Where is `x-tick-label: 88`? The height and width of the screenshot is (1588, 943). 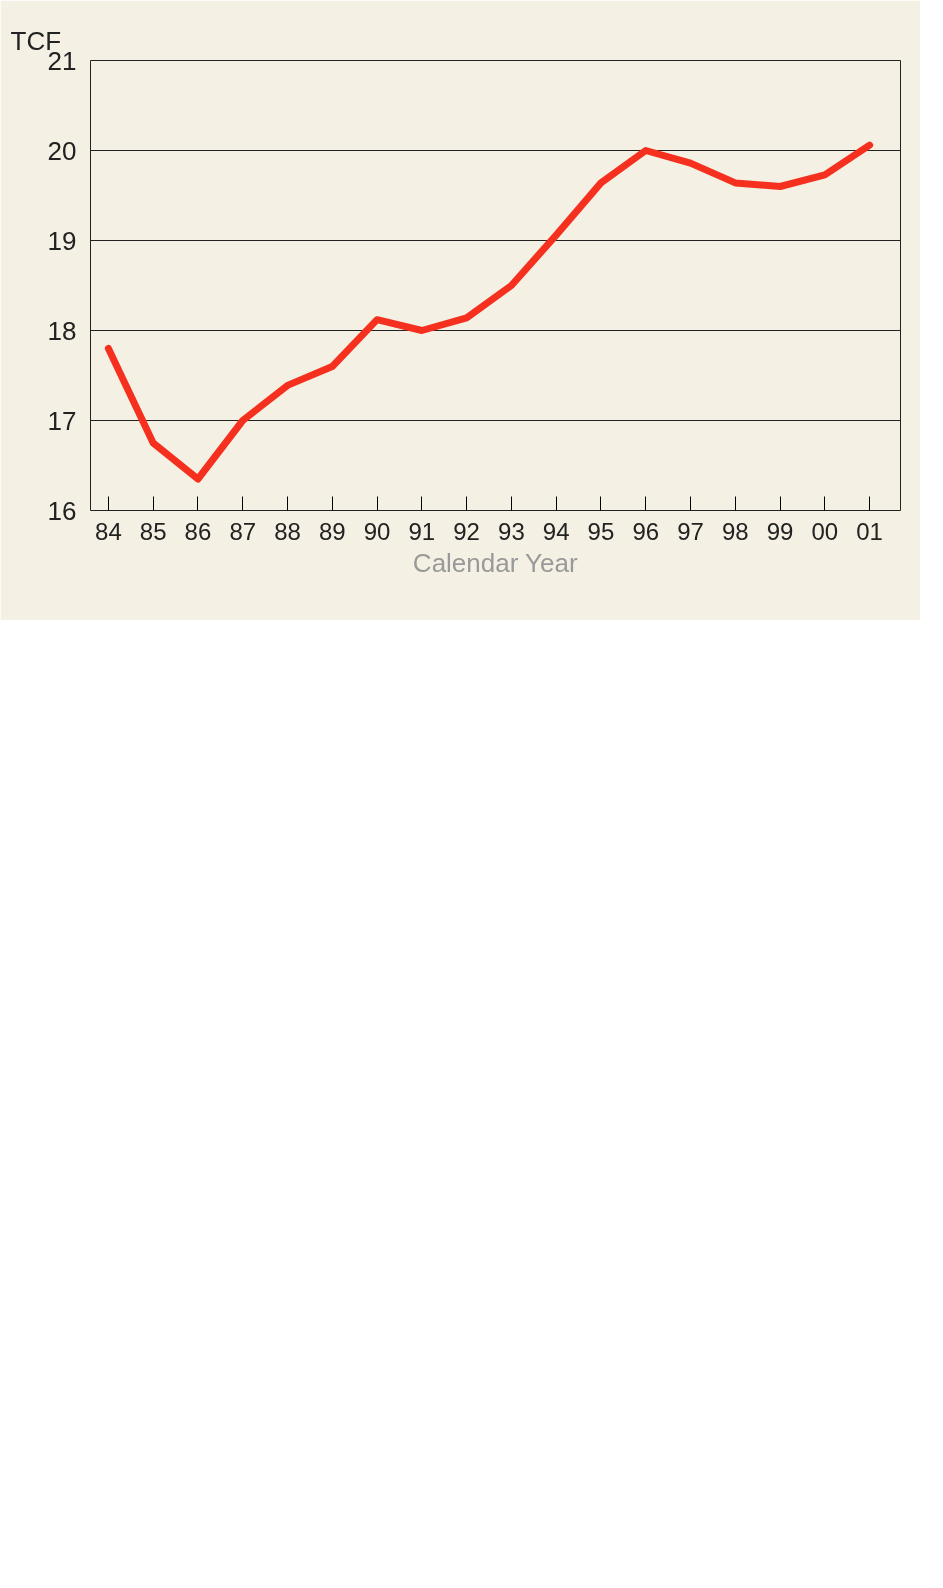
x-tick-label: 88 is located at coordinates (287, 531).